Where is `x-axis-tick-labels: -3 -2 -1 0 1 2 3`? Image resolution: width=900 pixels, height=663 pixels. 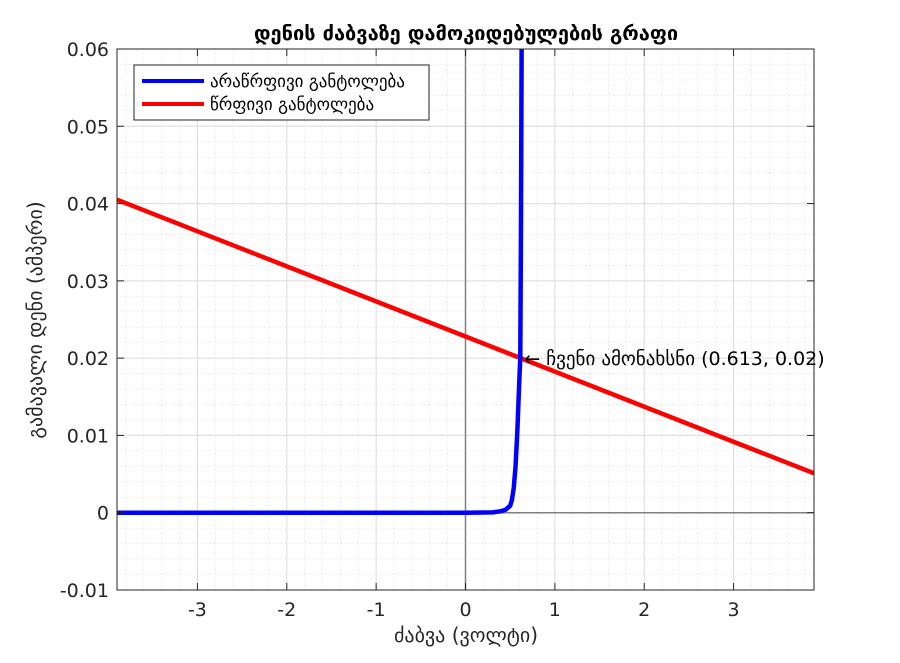 x-axis-tick-labels: -3 -2 -1 0 1 2 3 is located at coordinates (464, 610).